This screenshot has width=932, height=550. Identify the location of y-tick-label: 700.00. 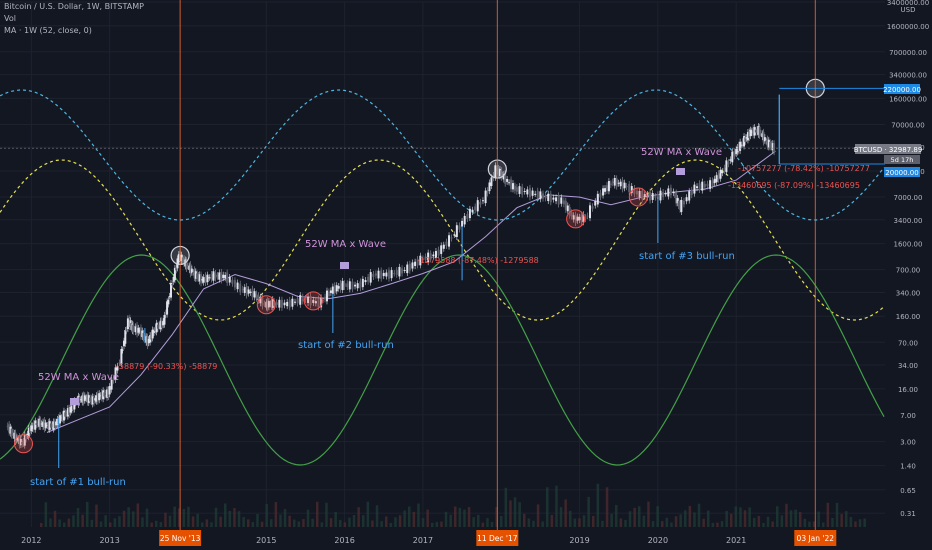
(908, 271).